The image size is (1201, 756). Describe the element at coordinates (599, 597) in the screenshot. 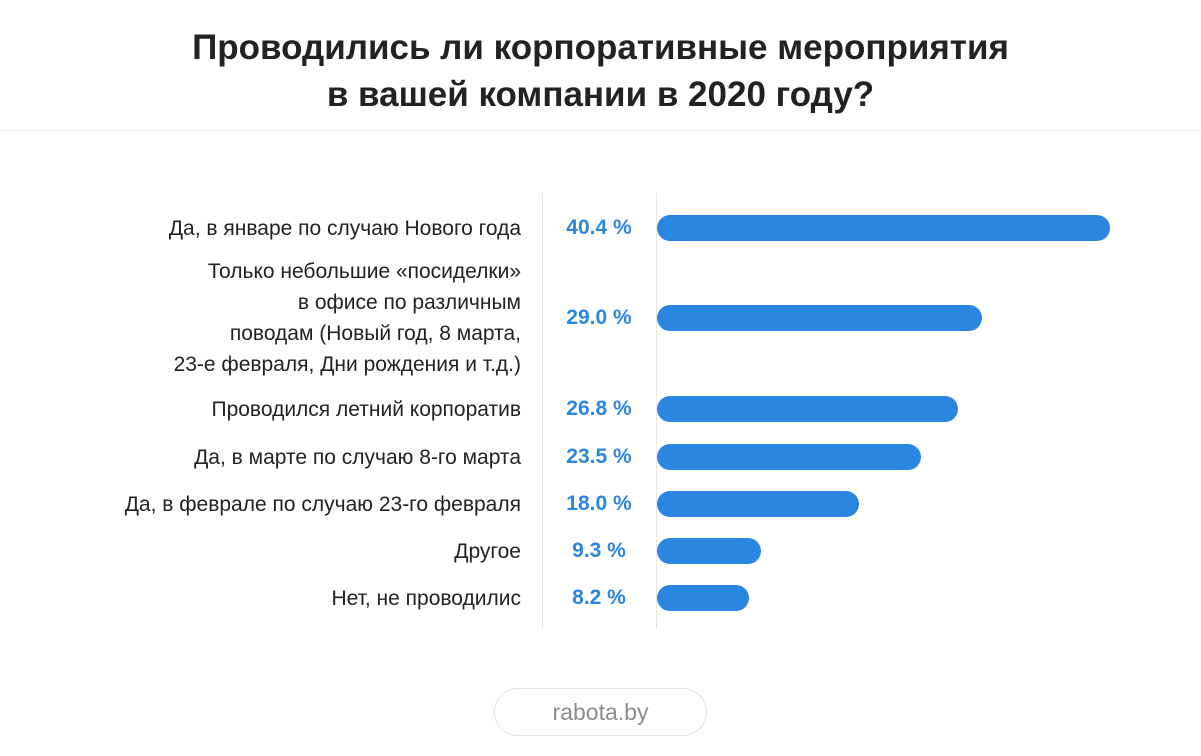

I see `value-label: 8.2 %` at that location.